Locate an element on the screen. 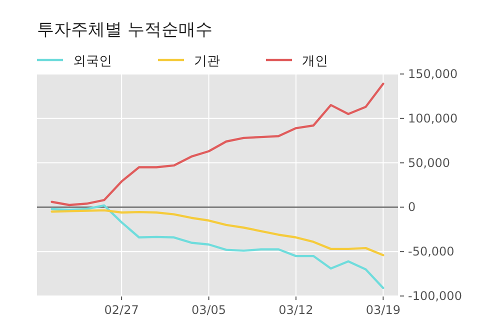 Image resolution: width=500 pixels, height=323 pixels. y-tick-label: 100,000 is located at coordinates (433, 118).